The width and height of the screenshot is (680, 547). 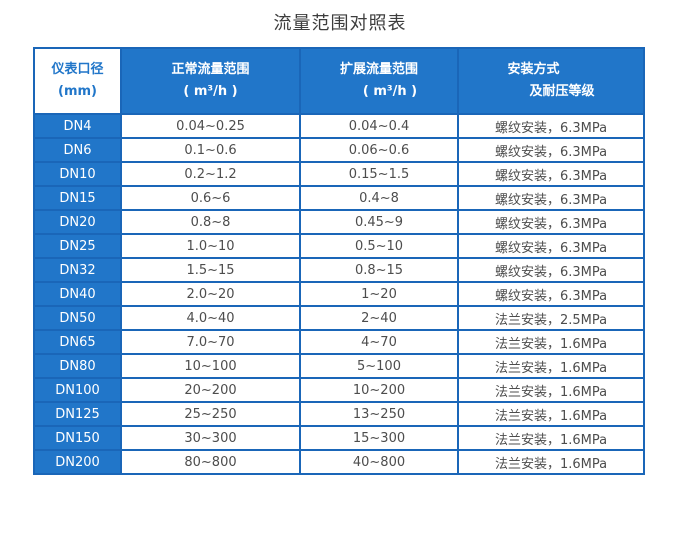 What do you see at coordinates (210, 246) in the screenshot?
I see `cell-normal-range: 1.0~10` at bounding box center [210, 246].